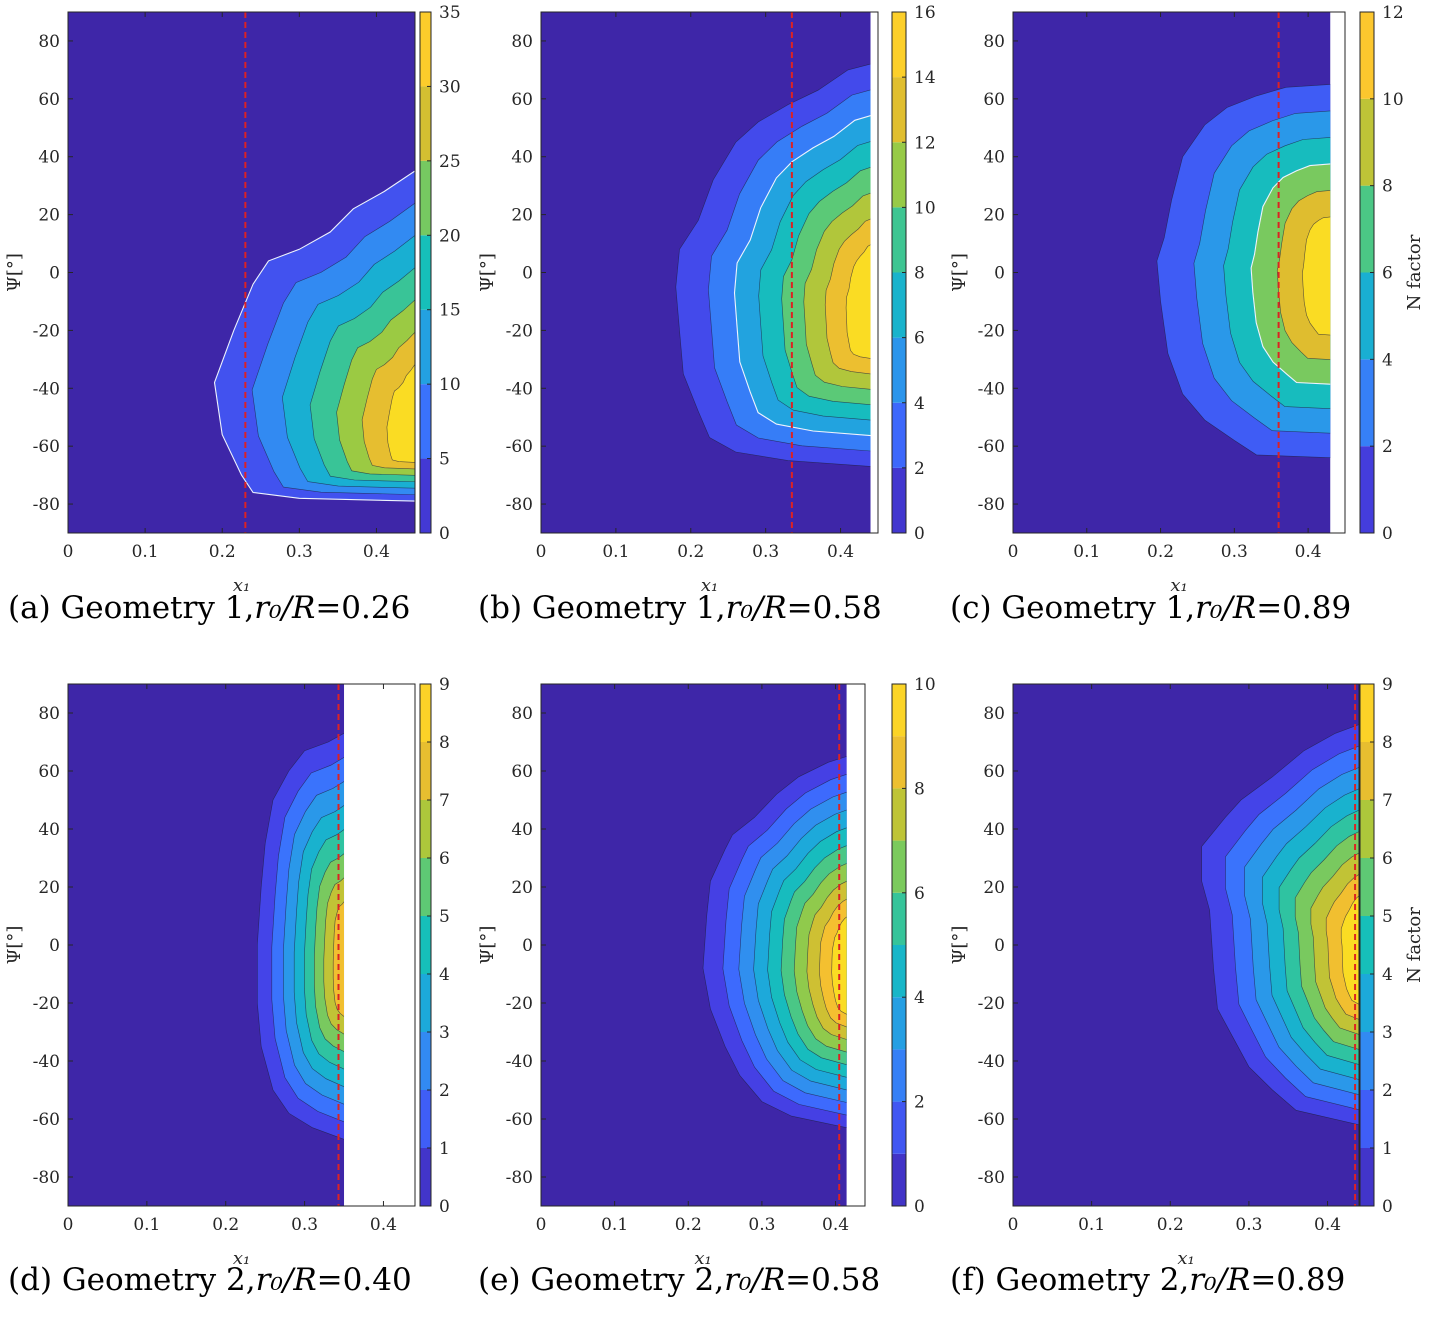 Image resolution: width=1433 pixels, height=1334 pixels. What do you see at coordinates (519, 1178) in the screenshot?
I see `y-tick-label: -80` at bounding box center [519, 1178].